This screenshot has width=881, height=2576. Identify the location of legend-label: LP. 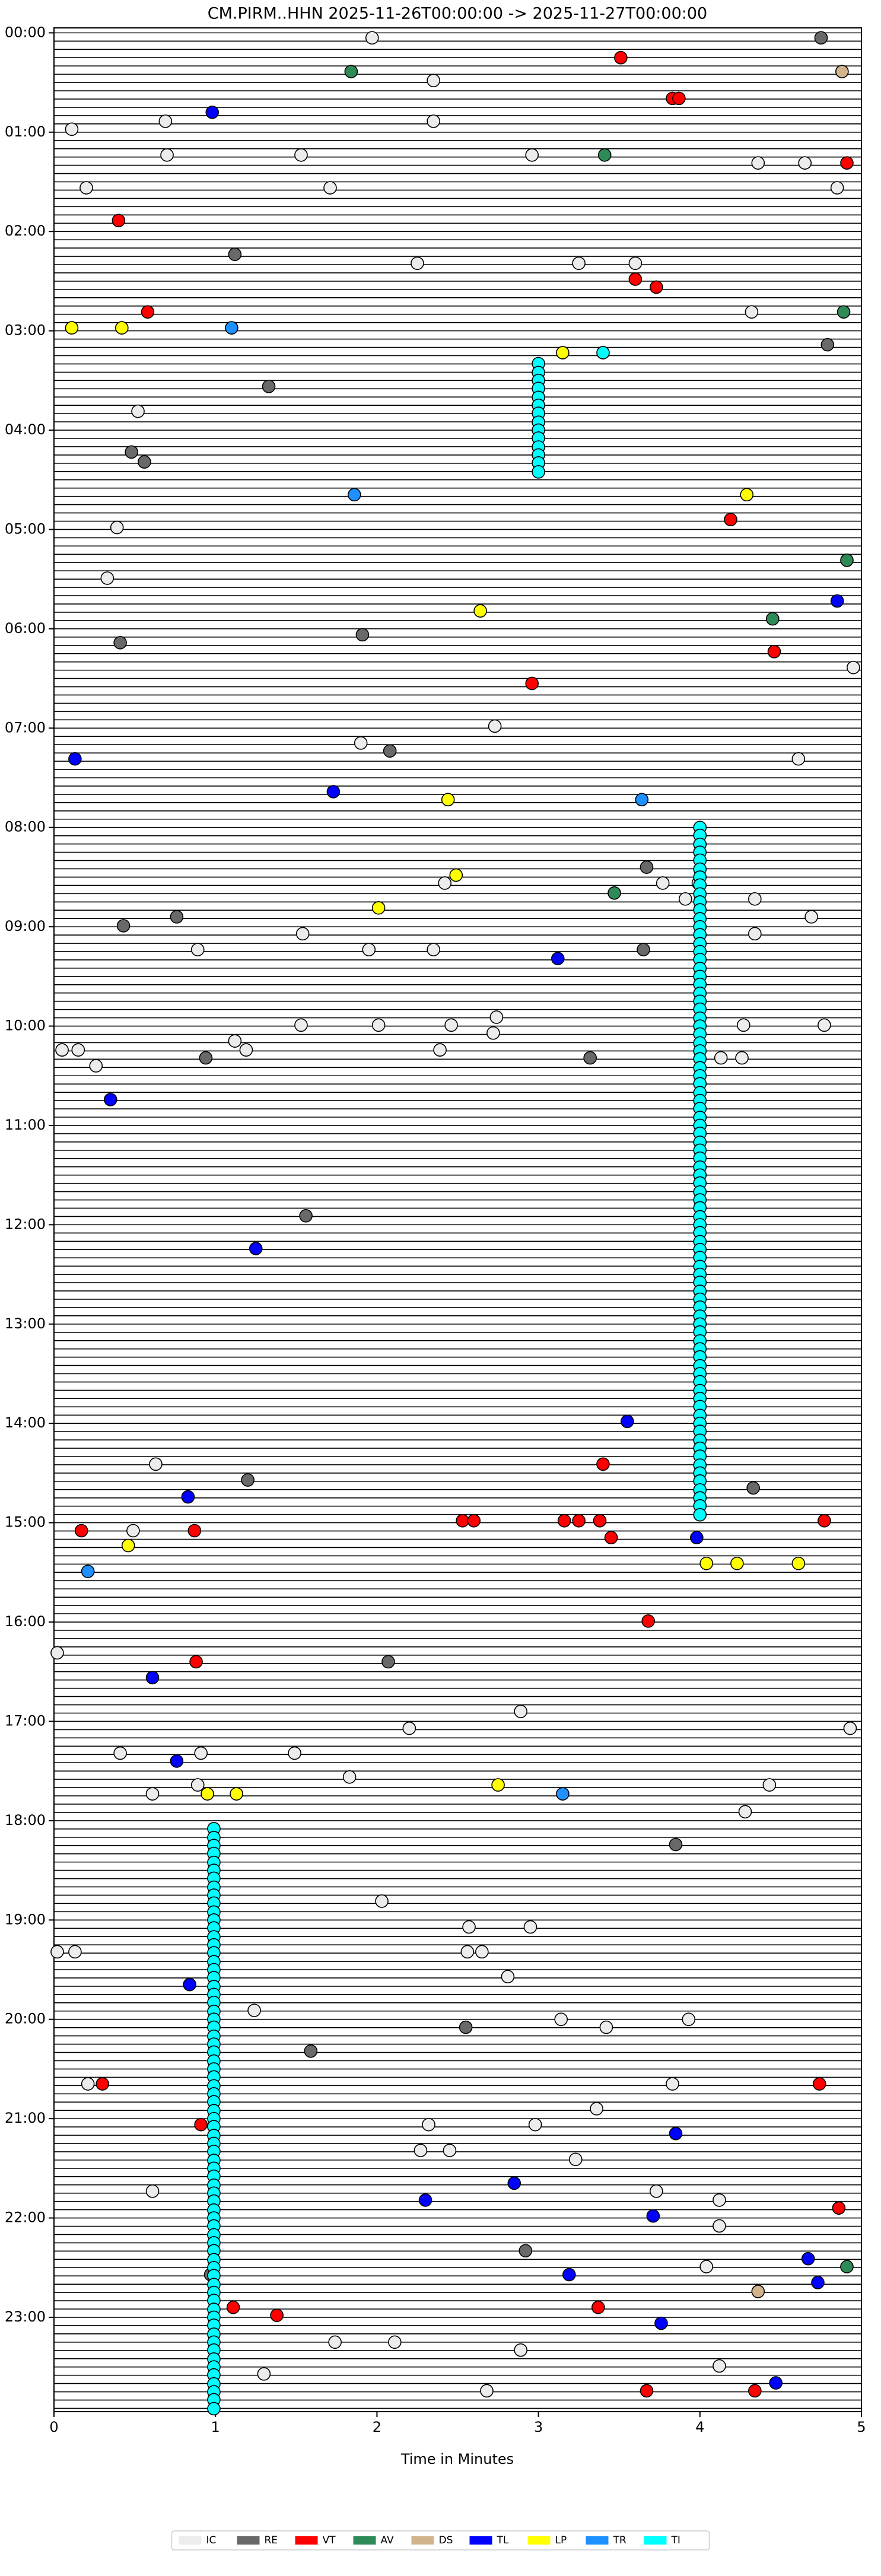
(561, 2540).